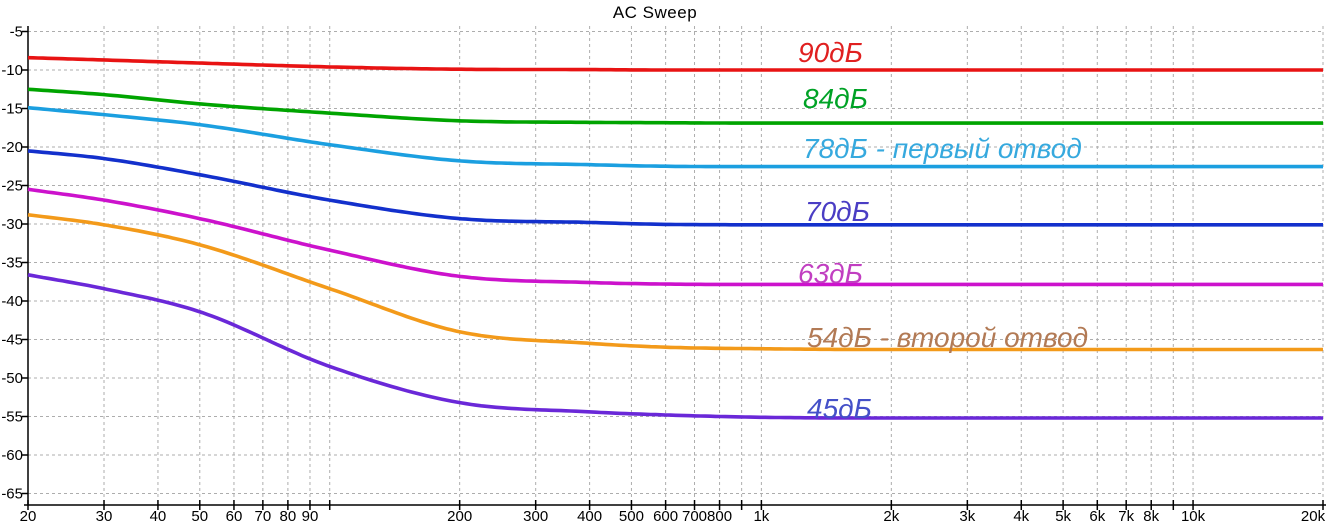  I want to click on x-tick-label: 400, so click(589, 516).